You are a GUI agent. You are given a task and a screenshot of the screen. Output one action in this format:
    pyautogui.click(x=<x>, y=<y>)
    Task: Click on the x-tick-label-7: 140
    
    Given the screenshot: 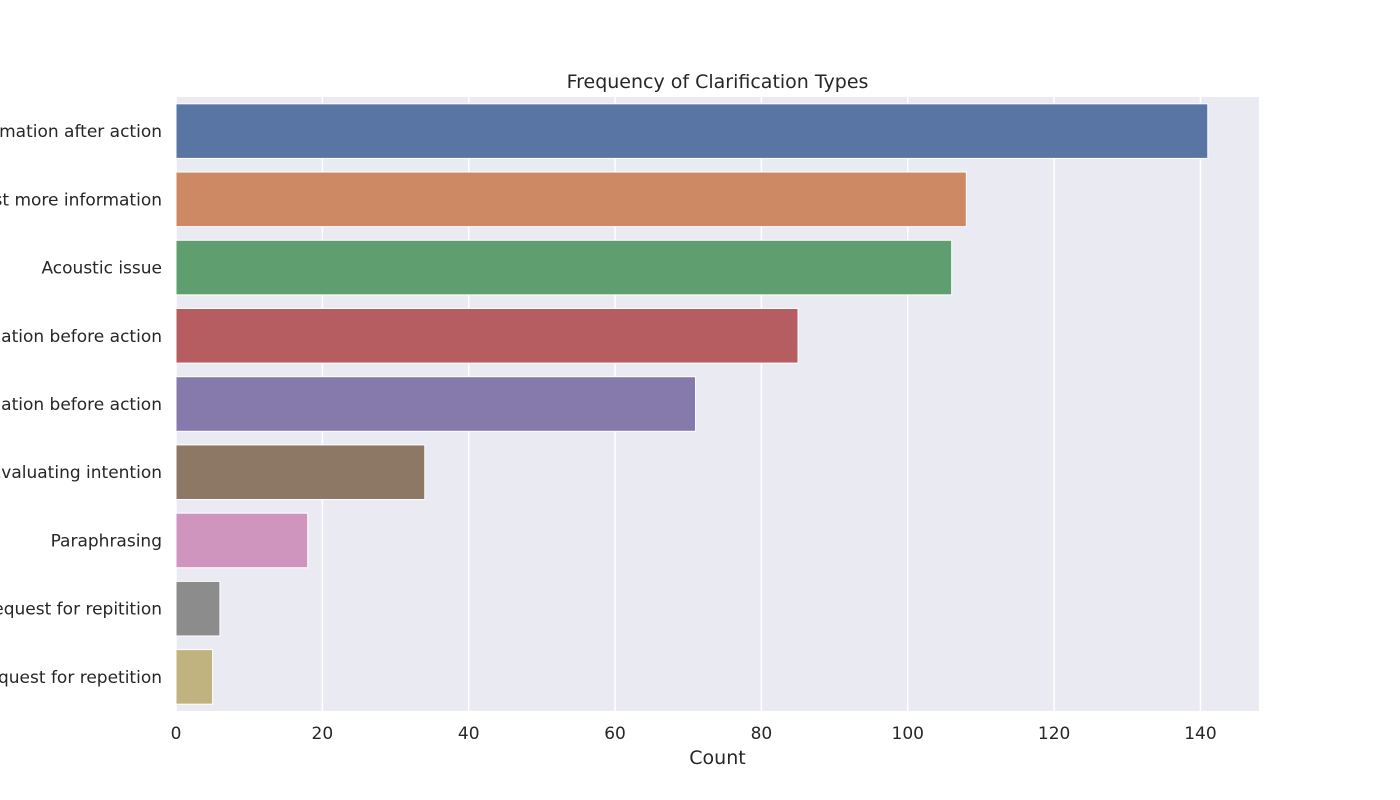 What is the action you would take?
    pyautogui.click(x=1200, y=734)
    